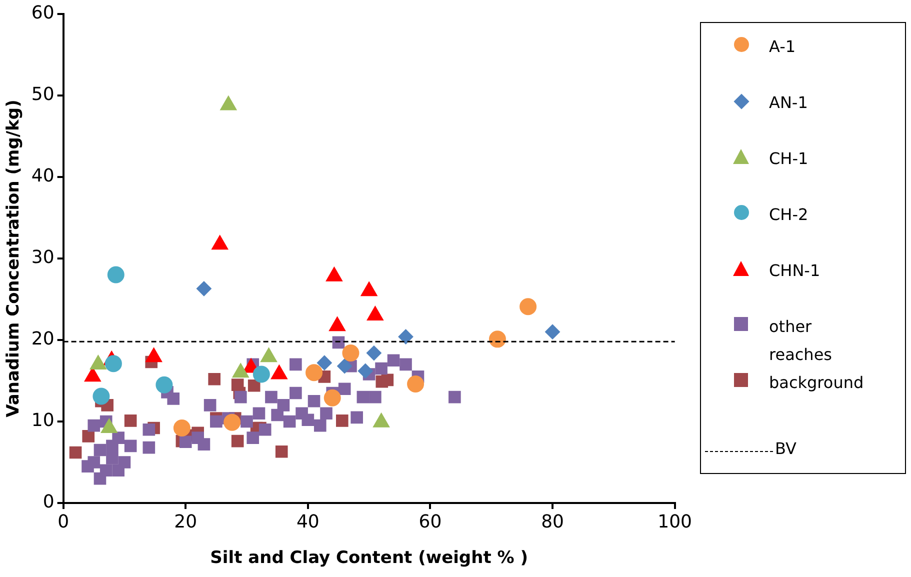 The image size is (911, 577). Describe the element at coordinates (552, 521) in the screenshot. I see `x-tick-label: 80` at that location.